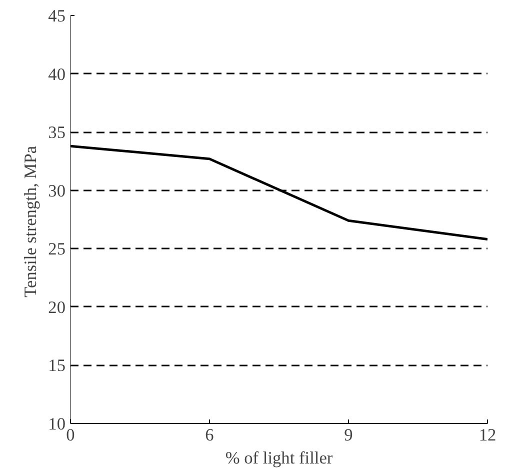 This screenshot has width=505, height=470. I want to click on y-axis-title: Tensile strength, MPa, so click(30, 222).